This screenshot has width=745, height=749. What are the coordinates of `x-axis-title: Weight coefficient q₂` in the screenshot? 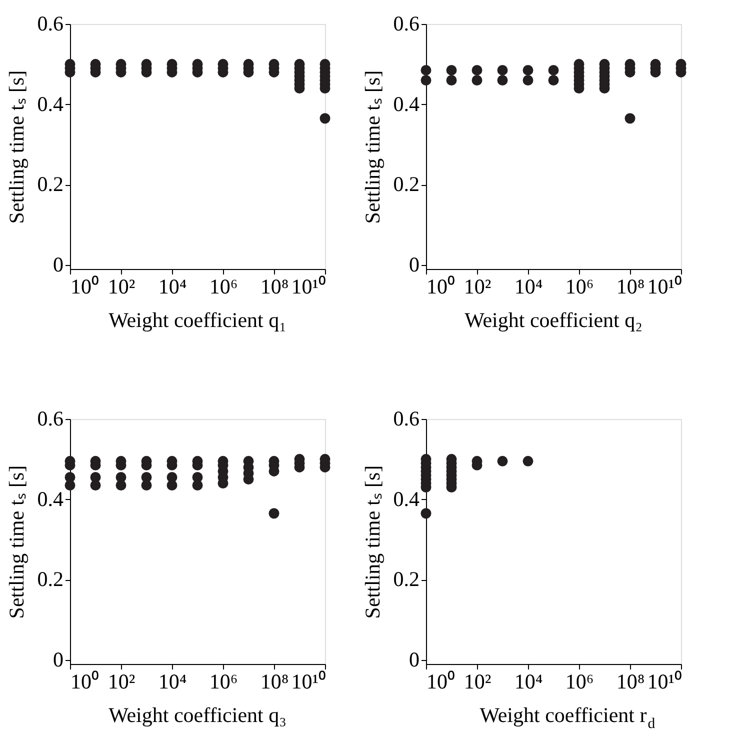 It's located at (553, 320).